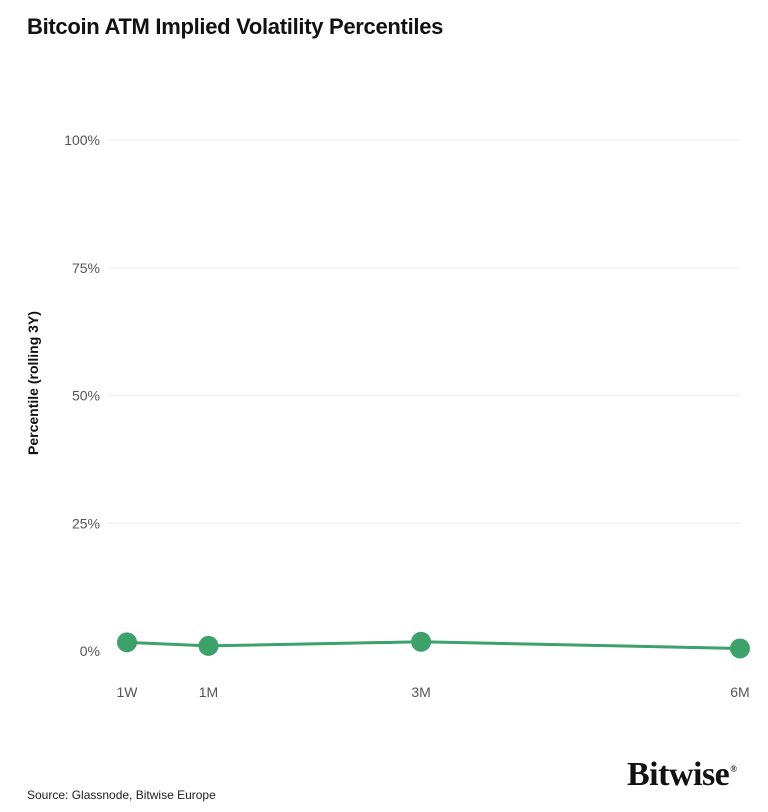 The image size is (768, 812). I want to click on y-tick-label-75: 75%, so click(86, 268).